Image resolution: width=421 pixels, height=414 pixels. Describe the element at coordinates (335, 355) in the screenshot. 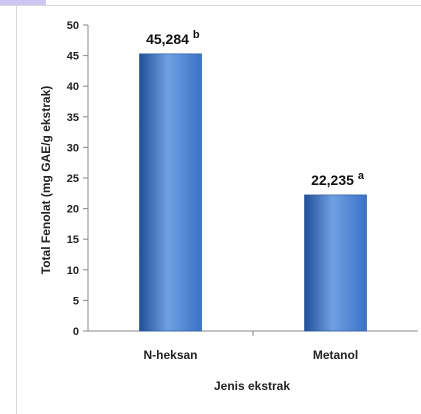

I see `x-category-label: Metanol` at that location.